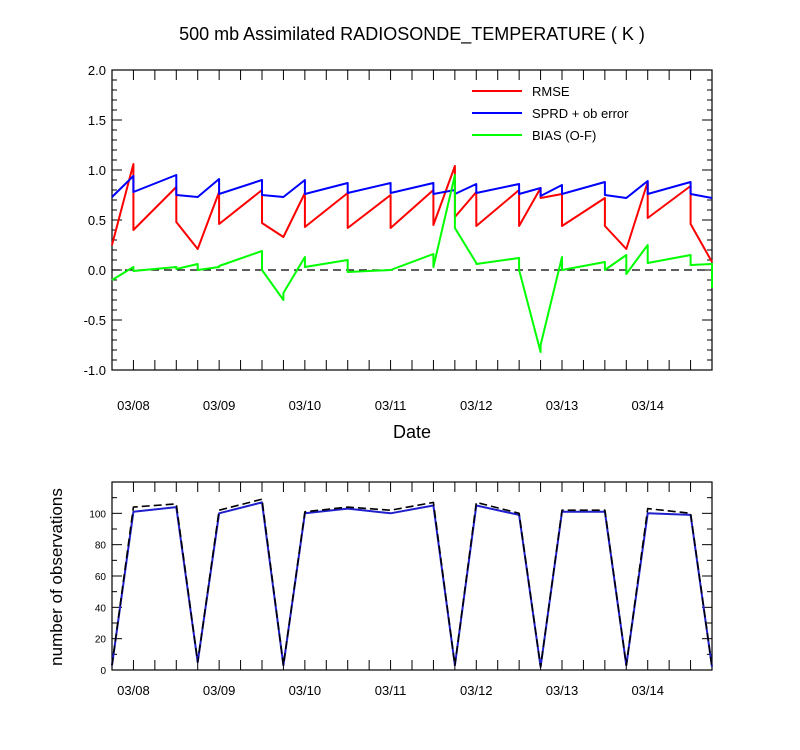 This screenshot has height=750, width=800. Describe the element at coordinates (551, 91) in the screenshot. I see `legend-label: RMSE` at that location.